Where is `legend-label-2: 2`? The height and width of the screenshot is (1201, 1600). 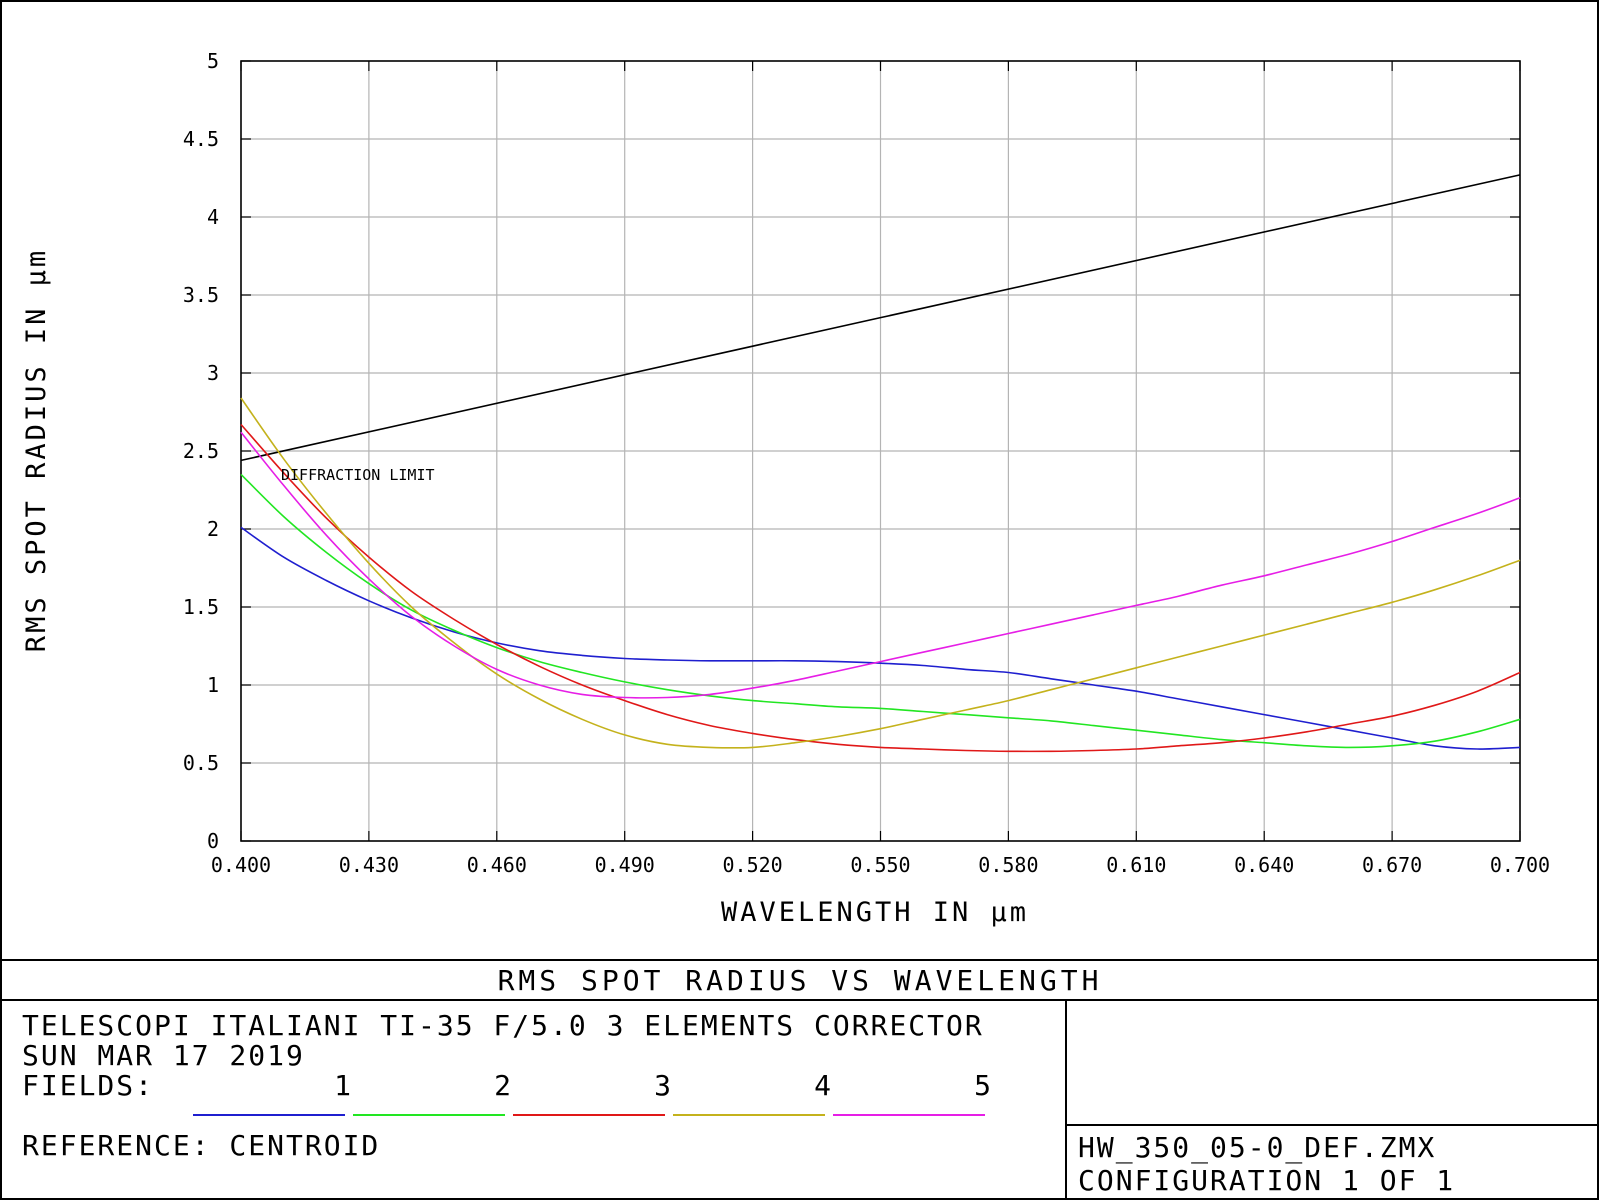 legend-label-2: 2 is located at coordinates (502, 1085).